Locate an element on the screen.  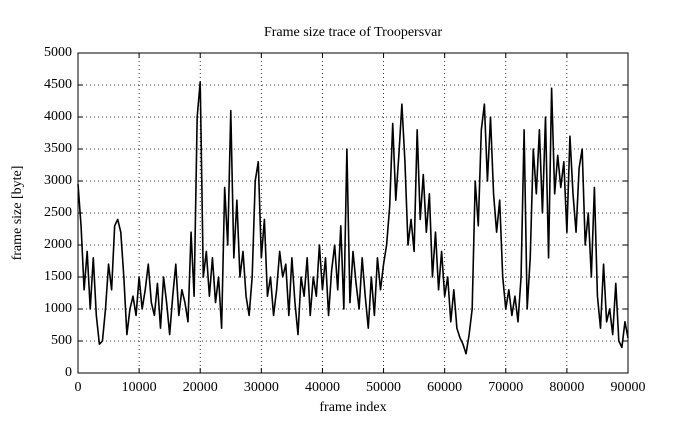
x-tick-label: 50000 is located at coordinates (383, 387).